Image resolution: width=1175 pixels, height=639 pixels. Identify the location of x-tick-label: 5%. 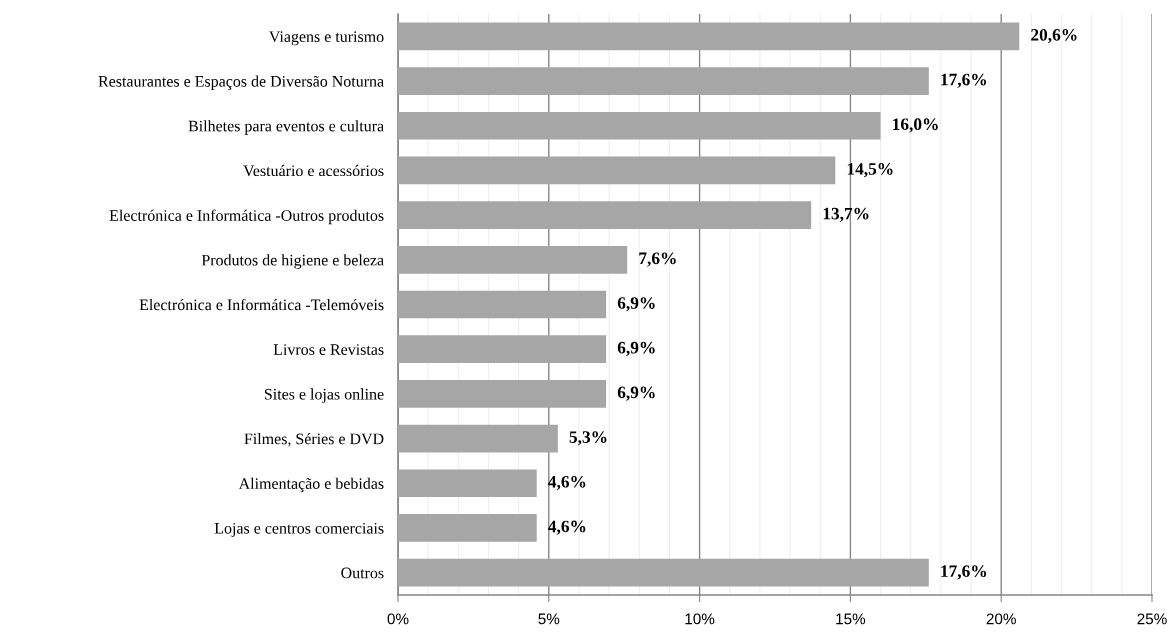
(549, 619).